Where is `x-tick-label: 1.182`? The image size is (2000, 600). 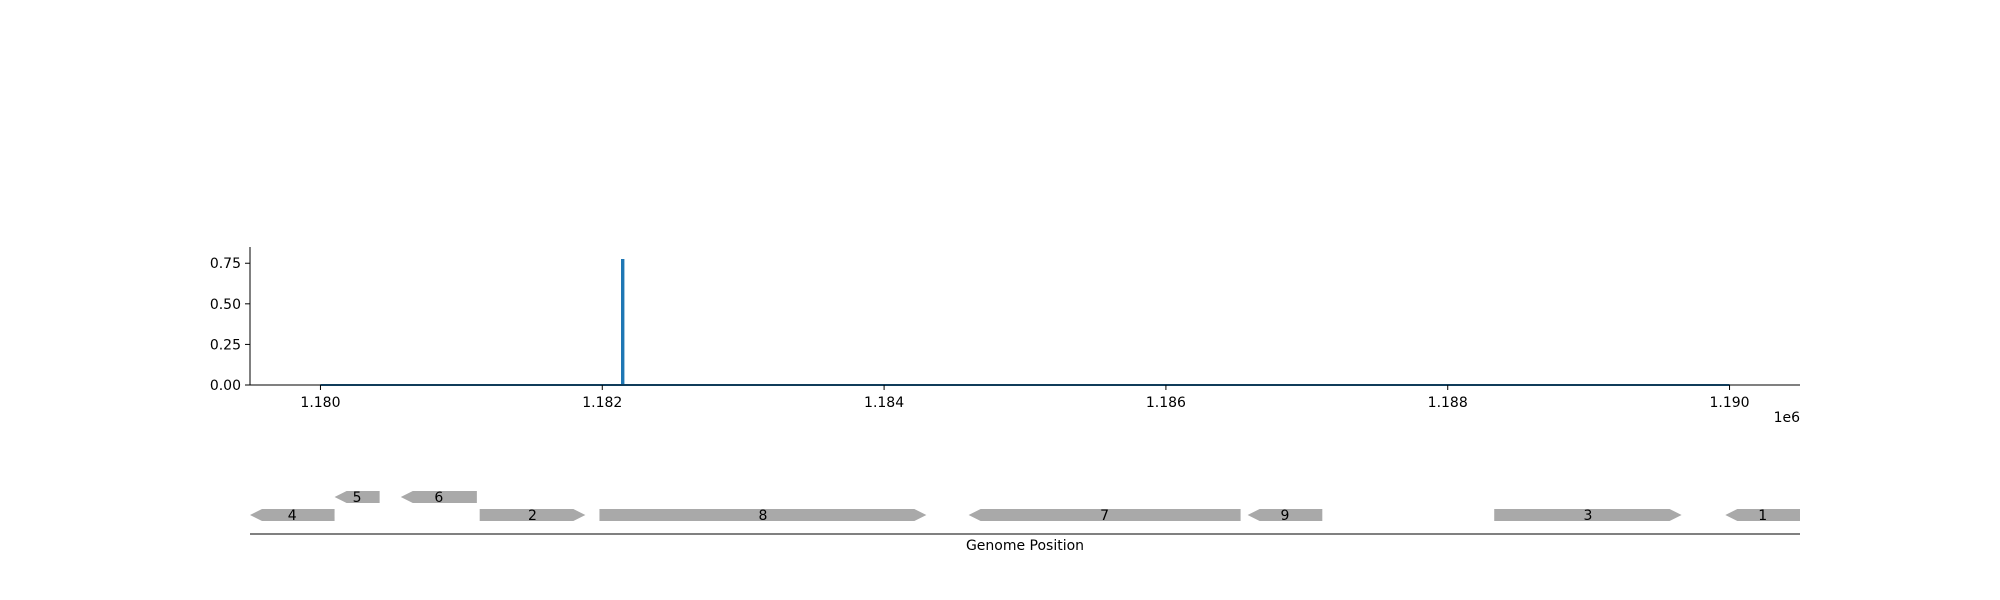
x-tick-label: 1.182 is located at coordinates (602, 403).